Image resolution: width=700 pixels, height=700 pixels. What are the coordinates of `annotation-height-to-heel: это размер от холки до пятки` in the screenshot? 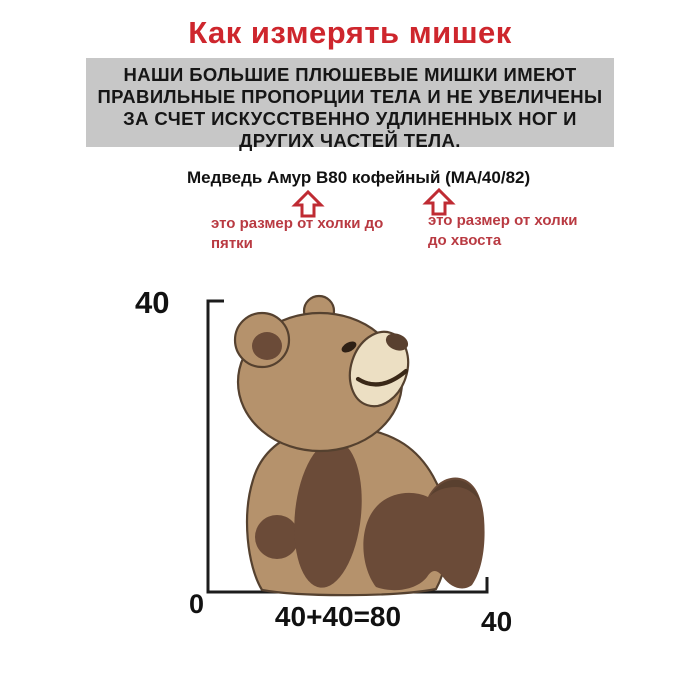 It's located at (297, 233).